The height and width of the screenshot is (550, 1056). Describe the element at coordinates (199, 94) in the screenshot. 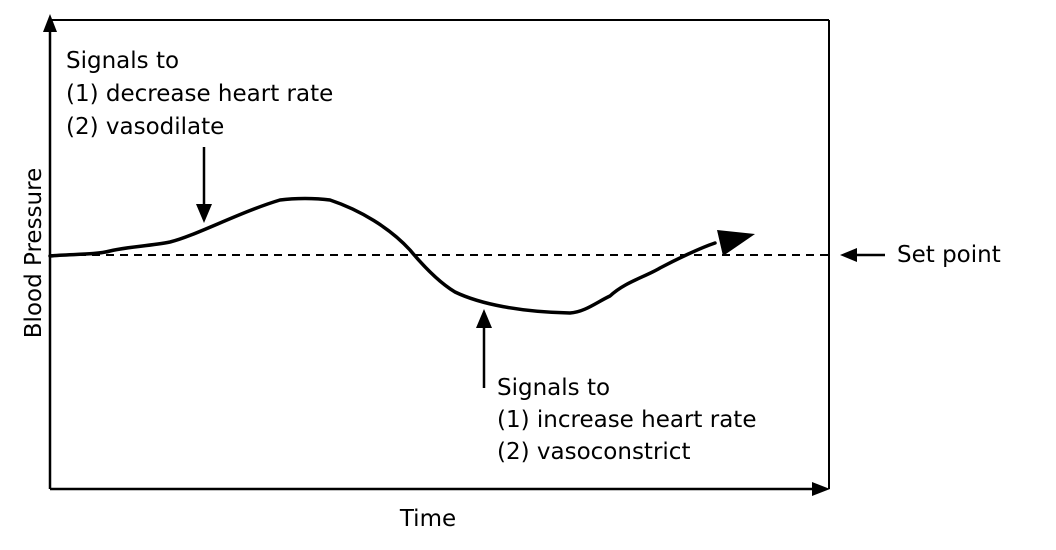

I see `annotation-high-line-2: (1) decrease heart rate` at that location.